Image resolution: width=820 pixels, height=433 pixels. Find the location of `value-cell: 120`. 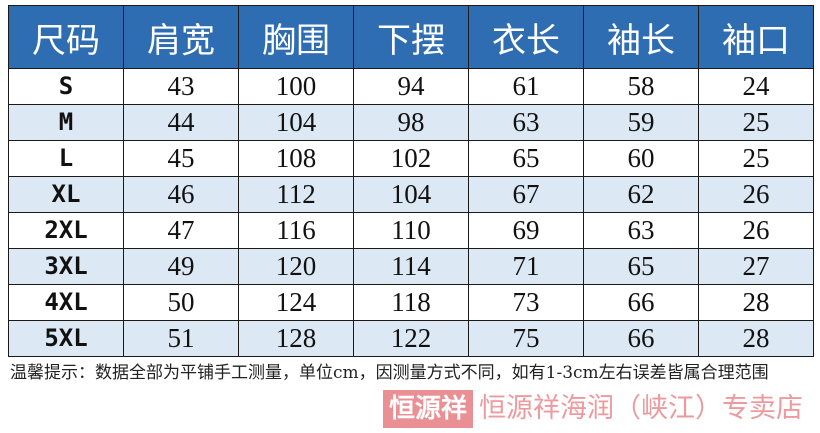

value-cell: 120 is located at coordinates (296, 266).